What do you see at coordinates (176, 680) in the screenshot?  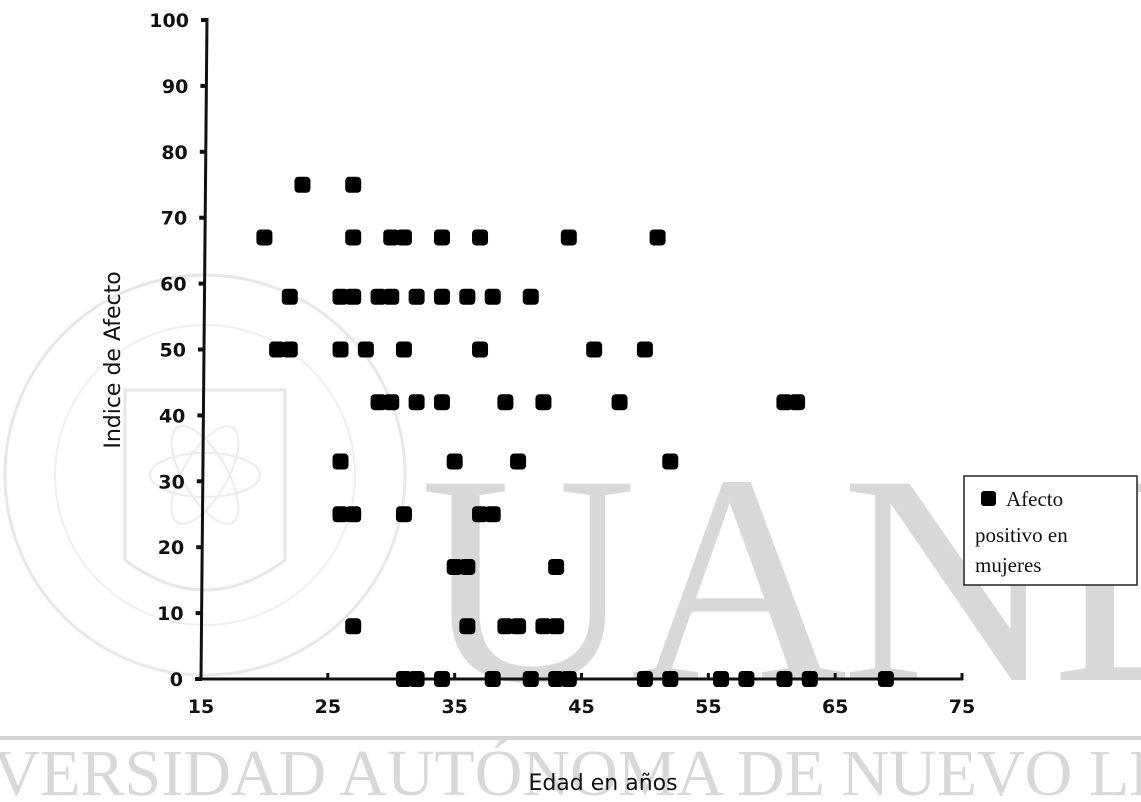 I see `y-tick-label: 0` at bounding box center [176, 680].